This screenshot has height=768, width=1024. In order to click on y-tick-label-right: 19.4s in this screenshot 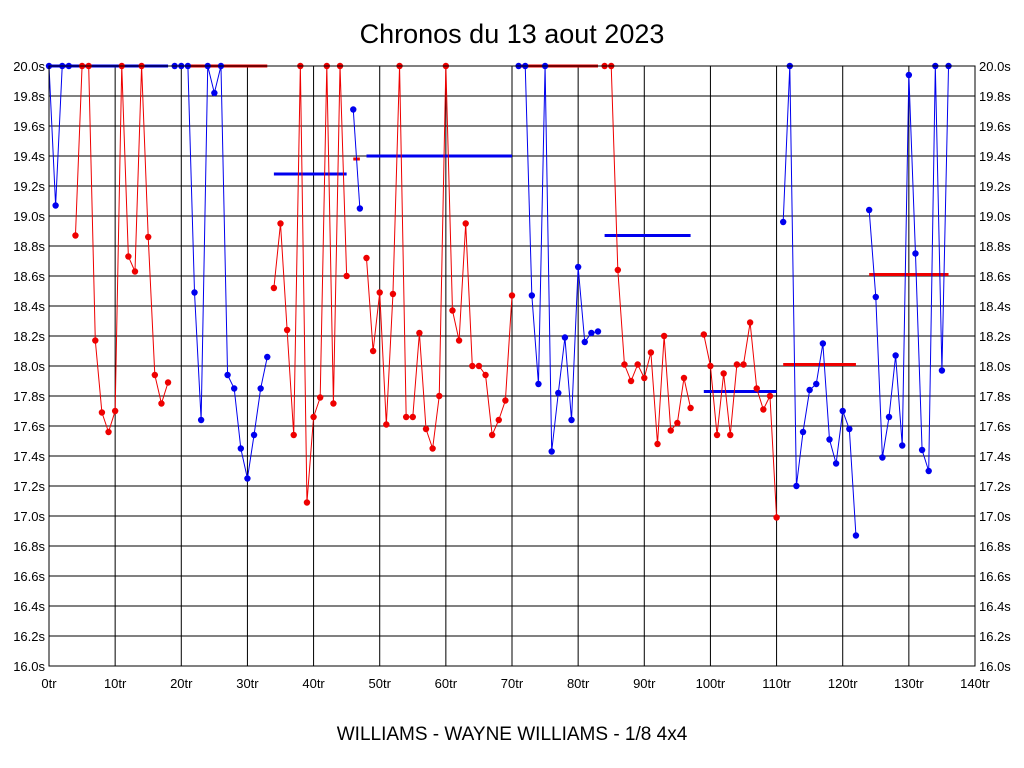, I will do `click(995, 156)`.